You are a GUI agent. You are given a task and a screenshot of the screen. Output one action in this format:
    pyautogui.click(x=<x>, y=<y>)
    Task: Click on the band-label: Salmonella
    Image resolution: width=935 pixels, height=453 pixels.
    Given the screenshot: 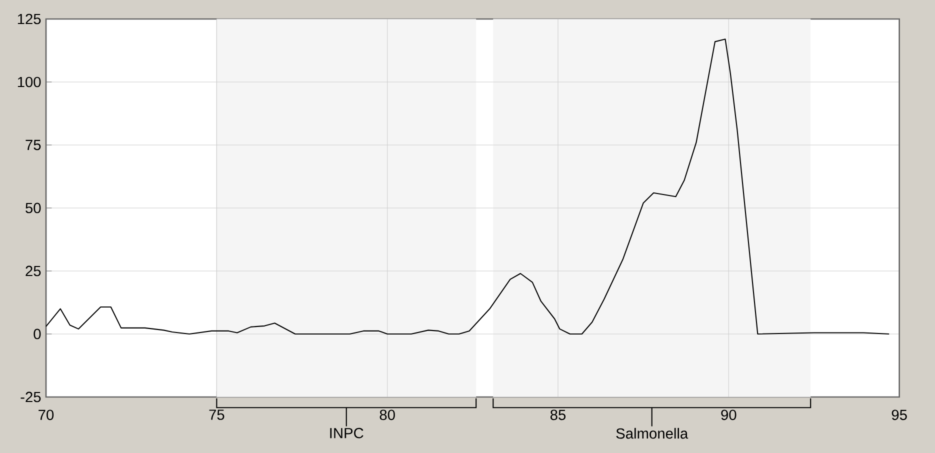 What is the action you would take?
    pyautogui.click(x=652, y=433)
    